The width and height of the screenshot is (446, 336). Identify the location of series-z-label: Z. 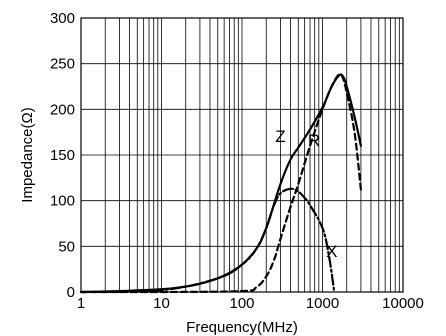
(280, 136).